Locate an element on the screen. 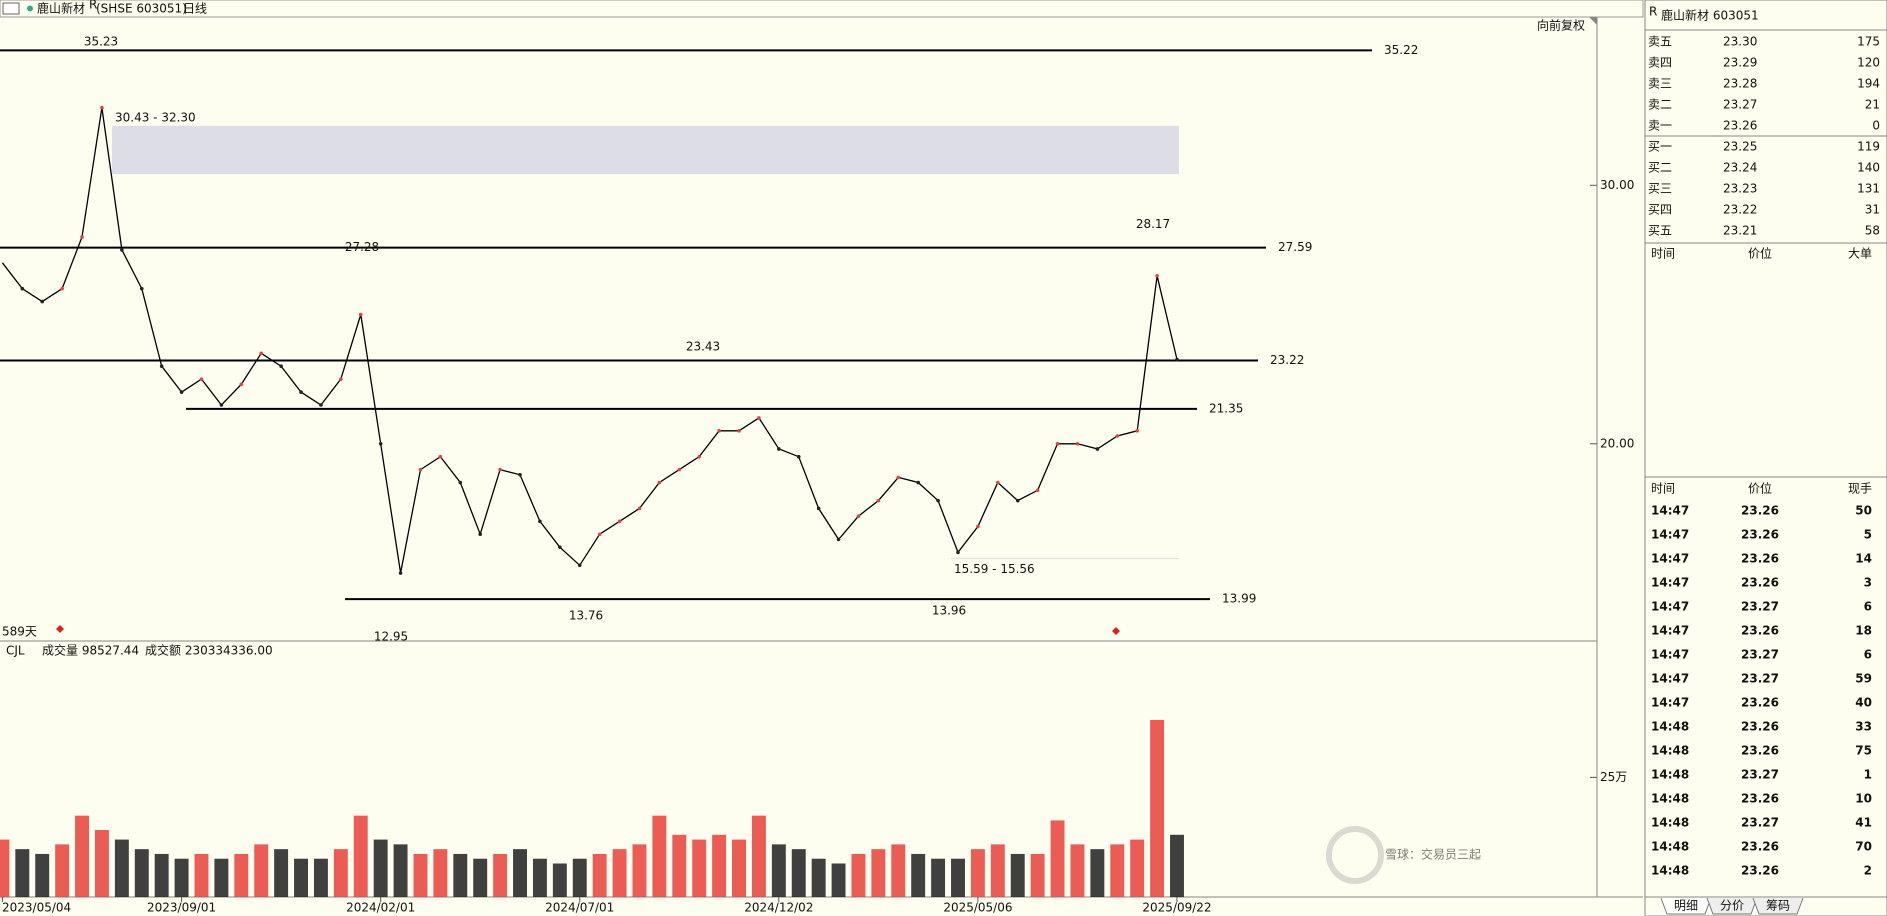  book-label: 买五 is located at coordinates (1660, 231).